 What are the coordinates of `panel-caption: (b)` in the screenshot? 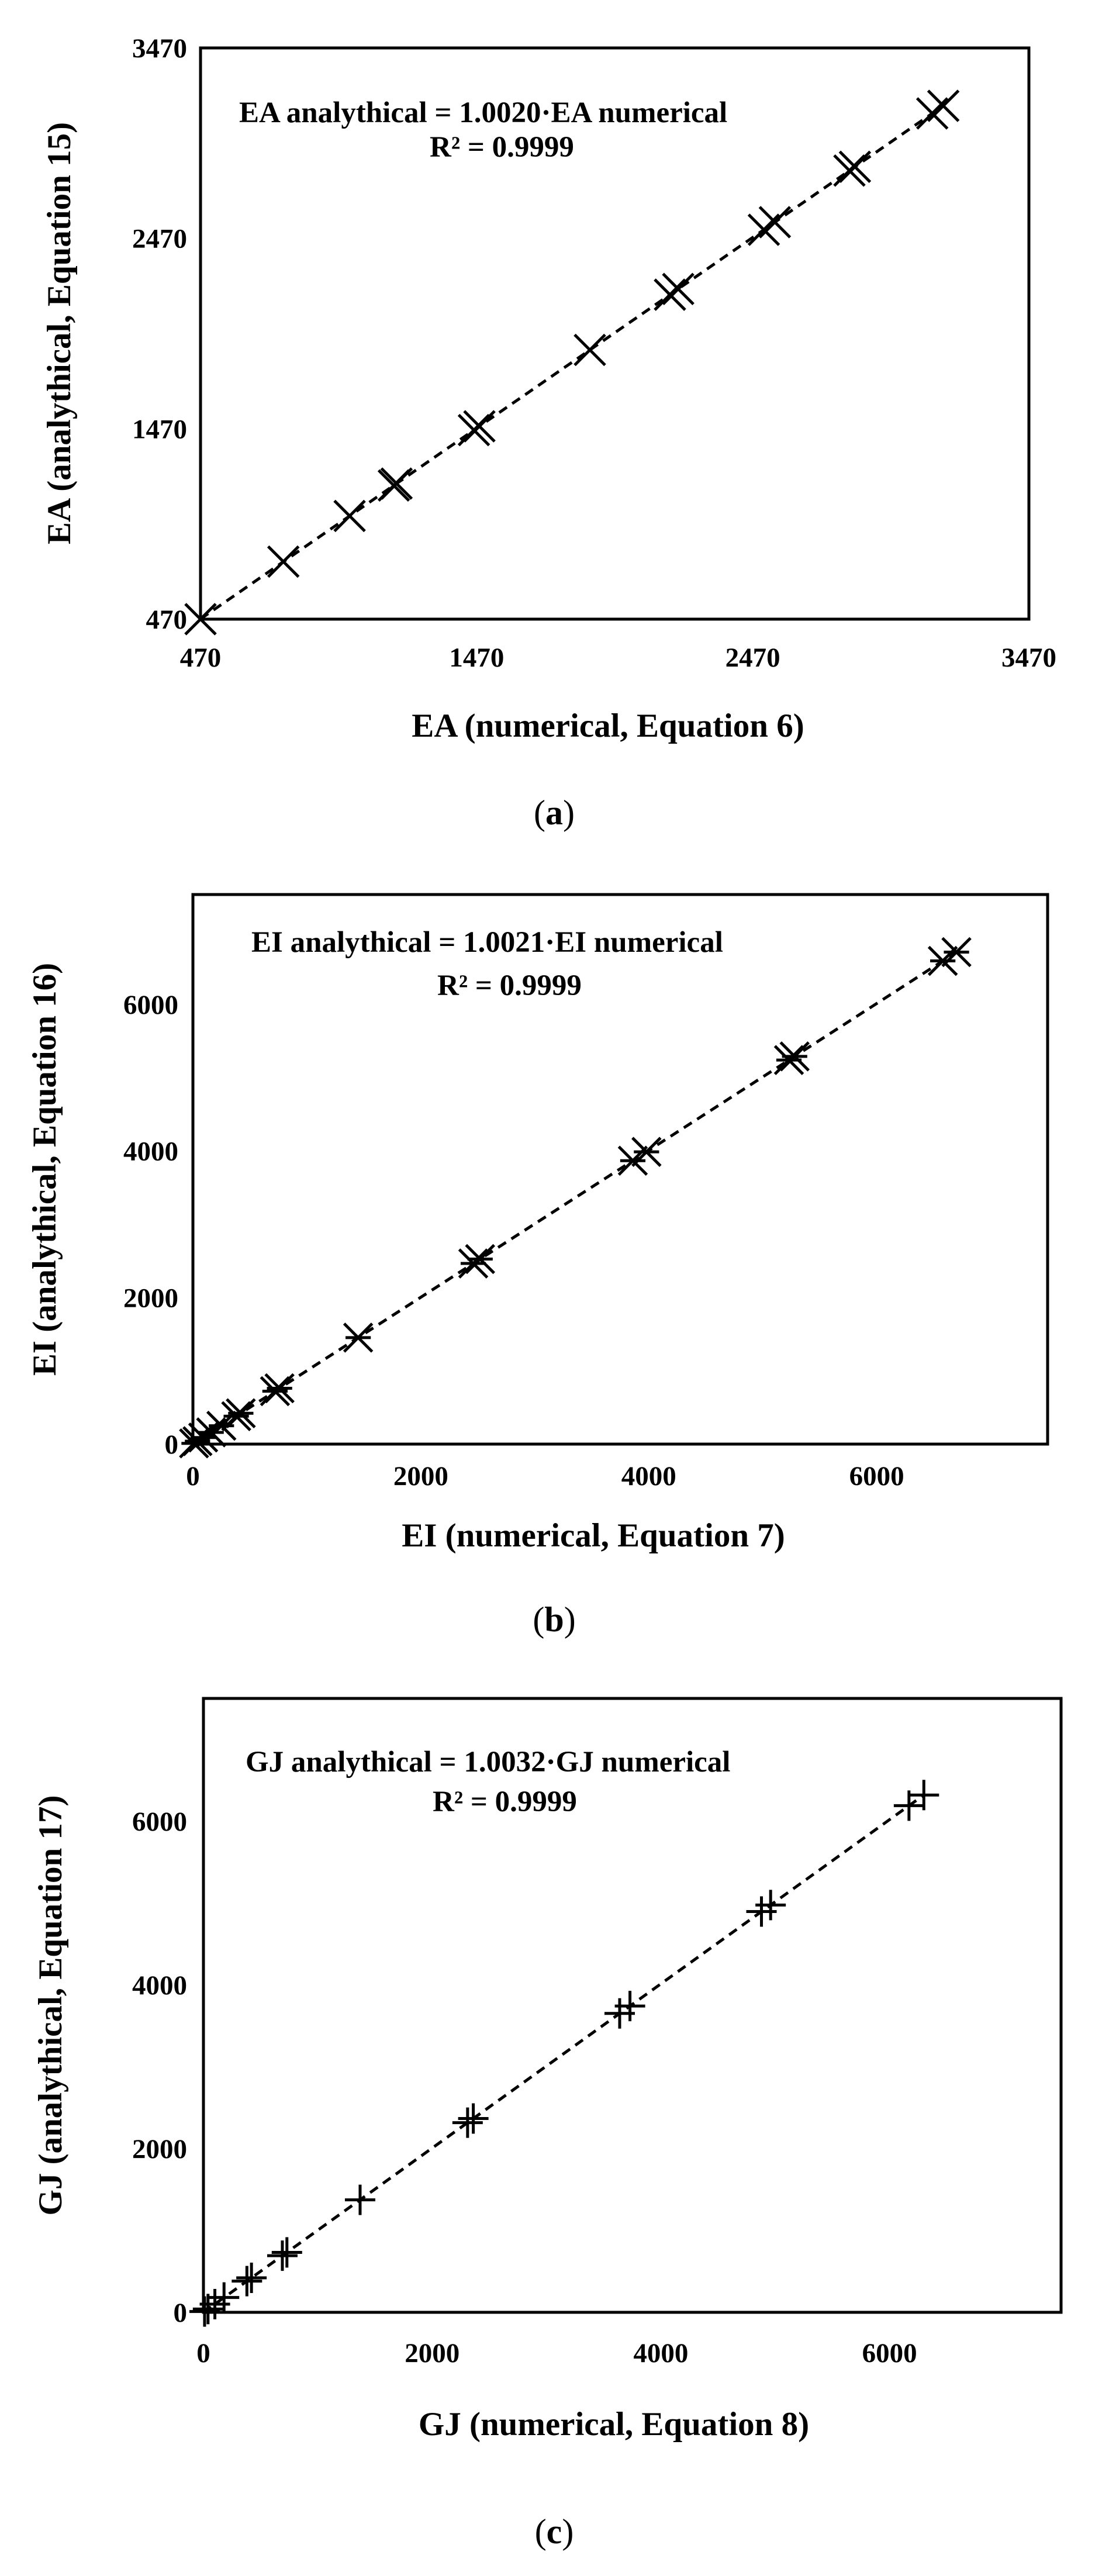 It's located at (554, 1620).